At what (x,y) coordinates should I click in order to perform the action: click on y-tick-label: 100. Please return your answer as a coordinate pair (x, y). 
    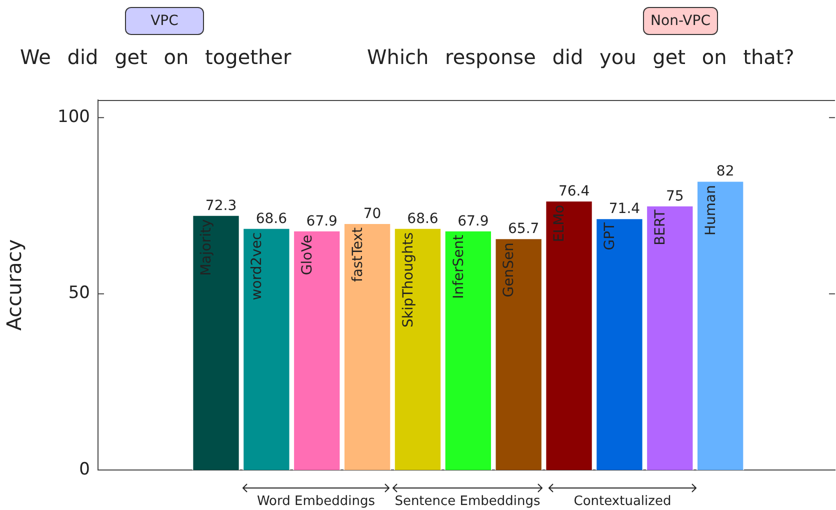
    Looking at the image, I should click on (74, 117).